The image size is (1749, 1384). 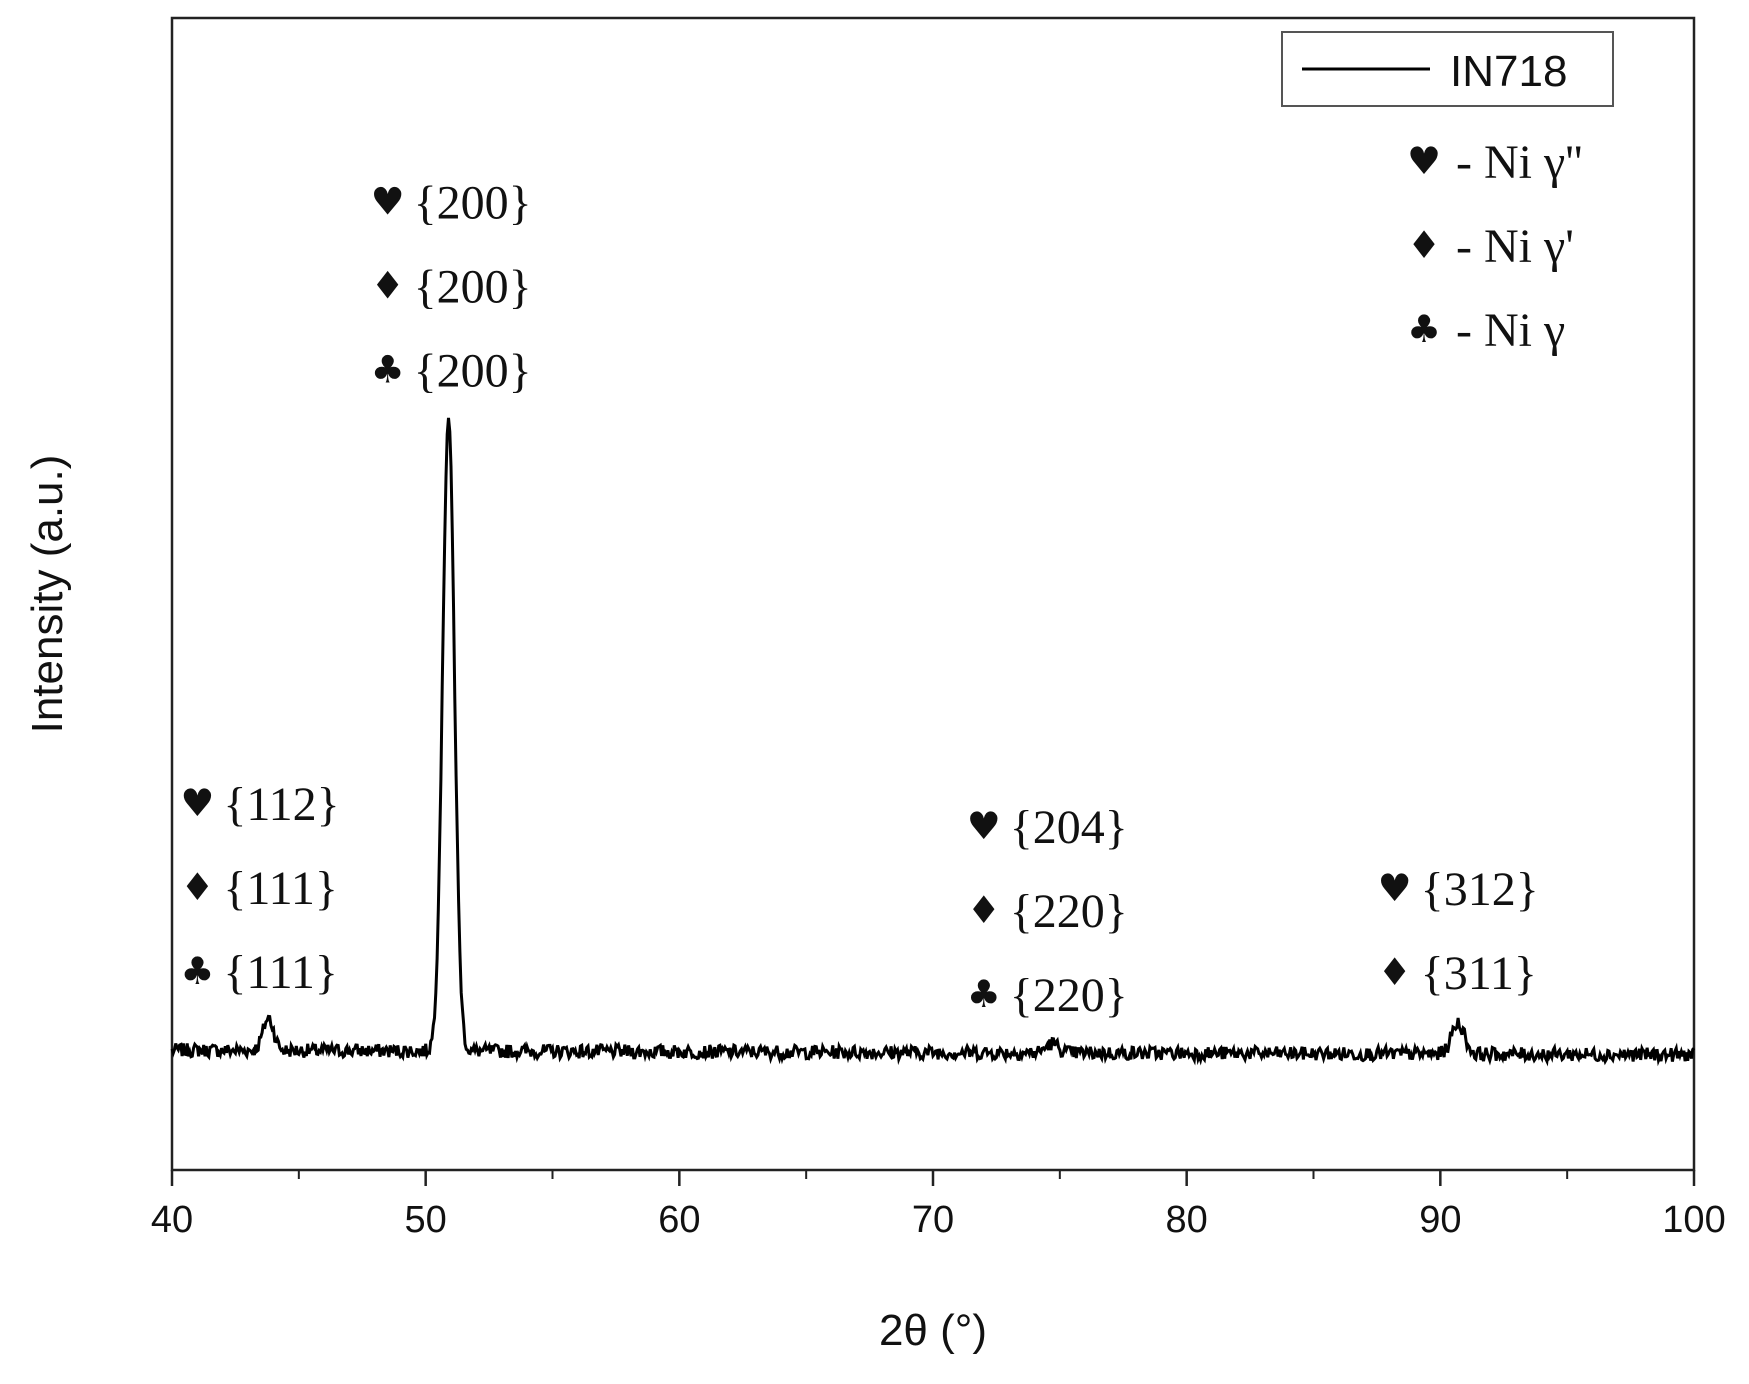 What do you see at coordinates (1510, 330) in the screenshot?
I see `phase-key-label: - Ni γ` at bounding box center [1510, 330].